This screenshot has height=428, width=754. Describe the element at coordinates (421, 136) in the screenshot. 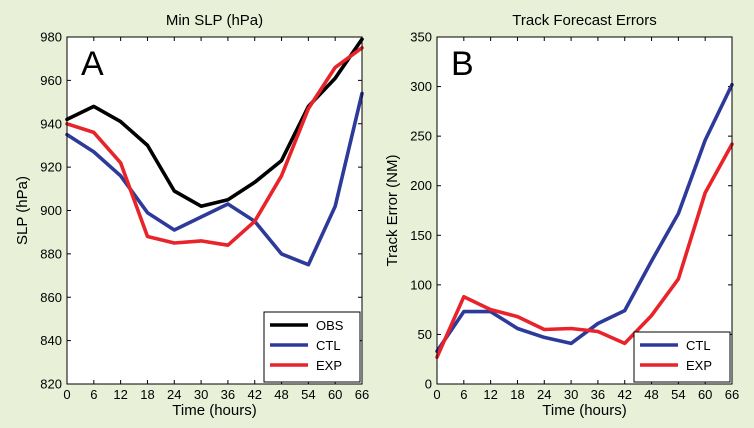

I see `y-tick-label: 250` at that location.